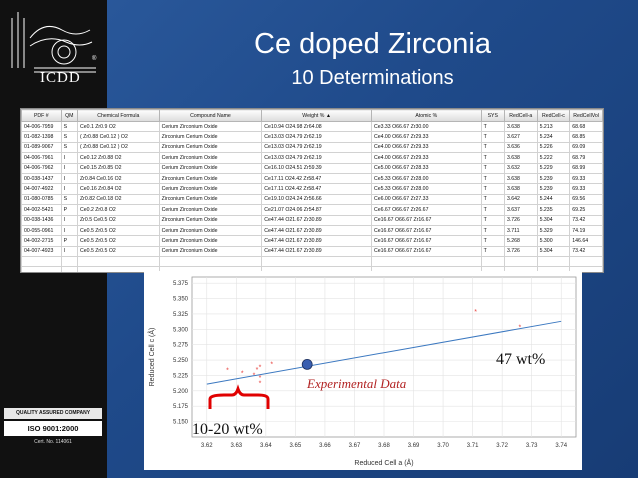  I want to click on x-tick-label: 3.63, so click(236, 446).